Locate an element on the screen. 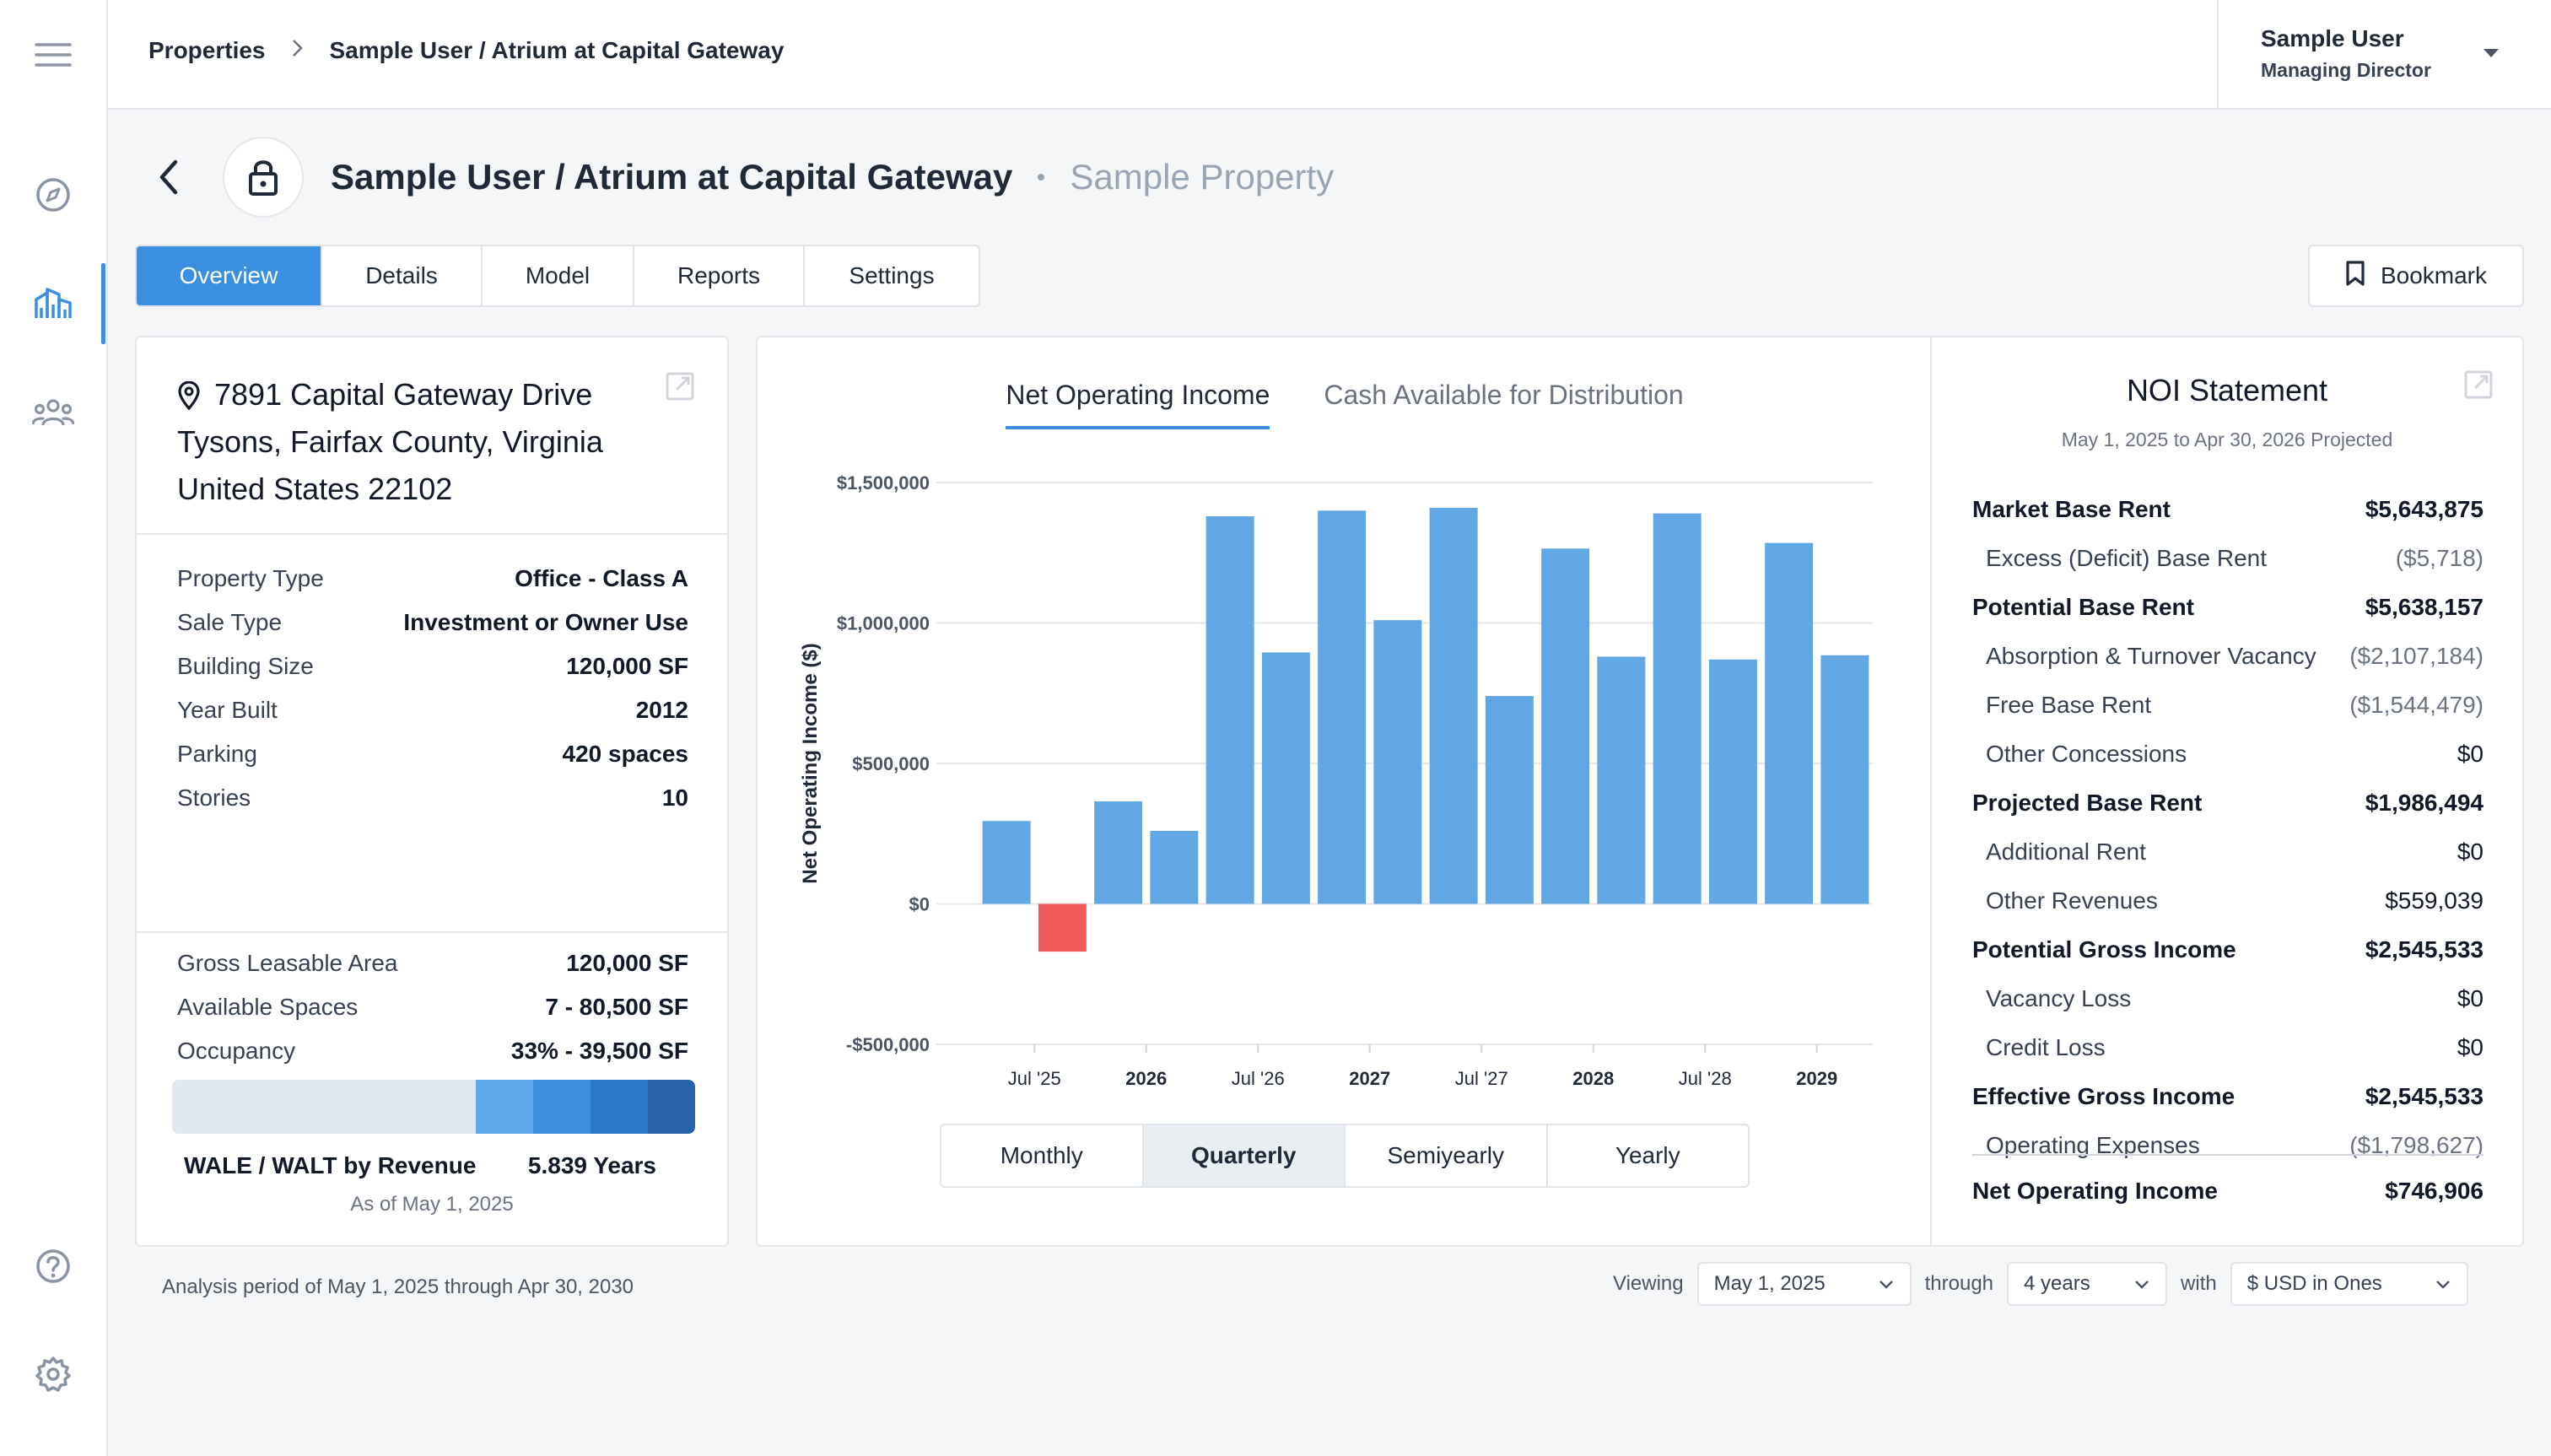 The image size is (2551, 1456). noi-row-label: Additional Rent is located at coordinates (2066, 852).